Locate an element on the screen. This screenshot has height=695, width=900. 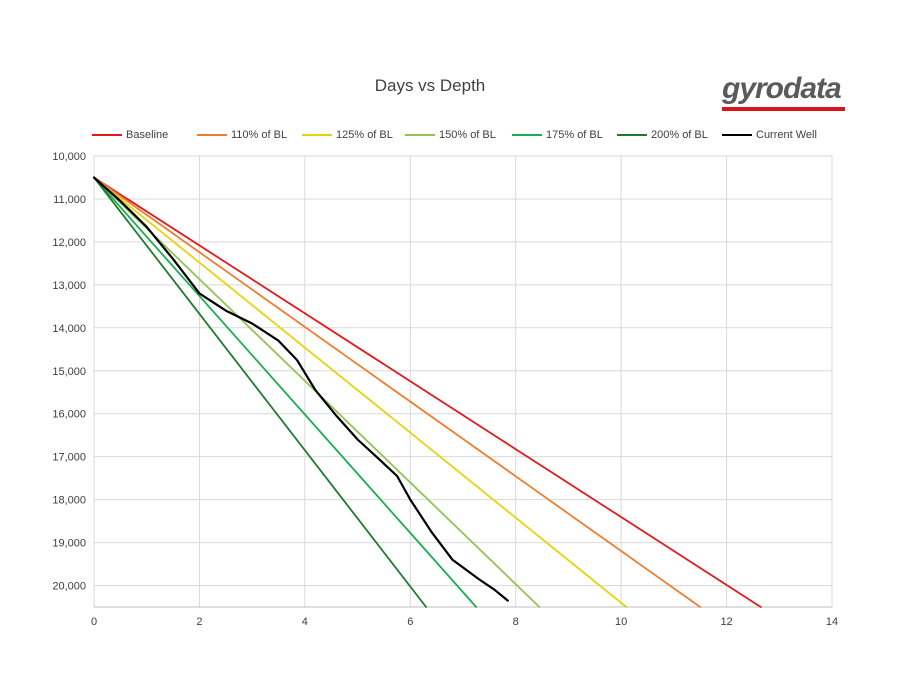
x-tick-label: 8 is located at coordinates (516, 622).